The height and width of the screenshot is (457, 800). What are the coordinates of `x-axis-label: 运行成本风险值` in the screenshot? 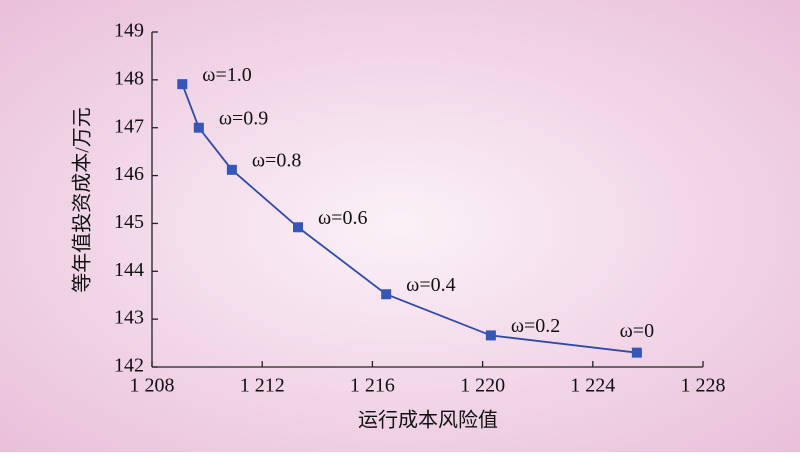 It's located at (428, 420).